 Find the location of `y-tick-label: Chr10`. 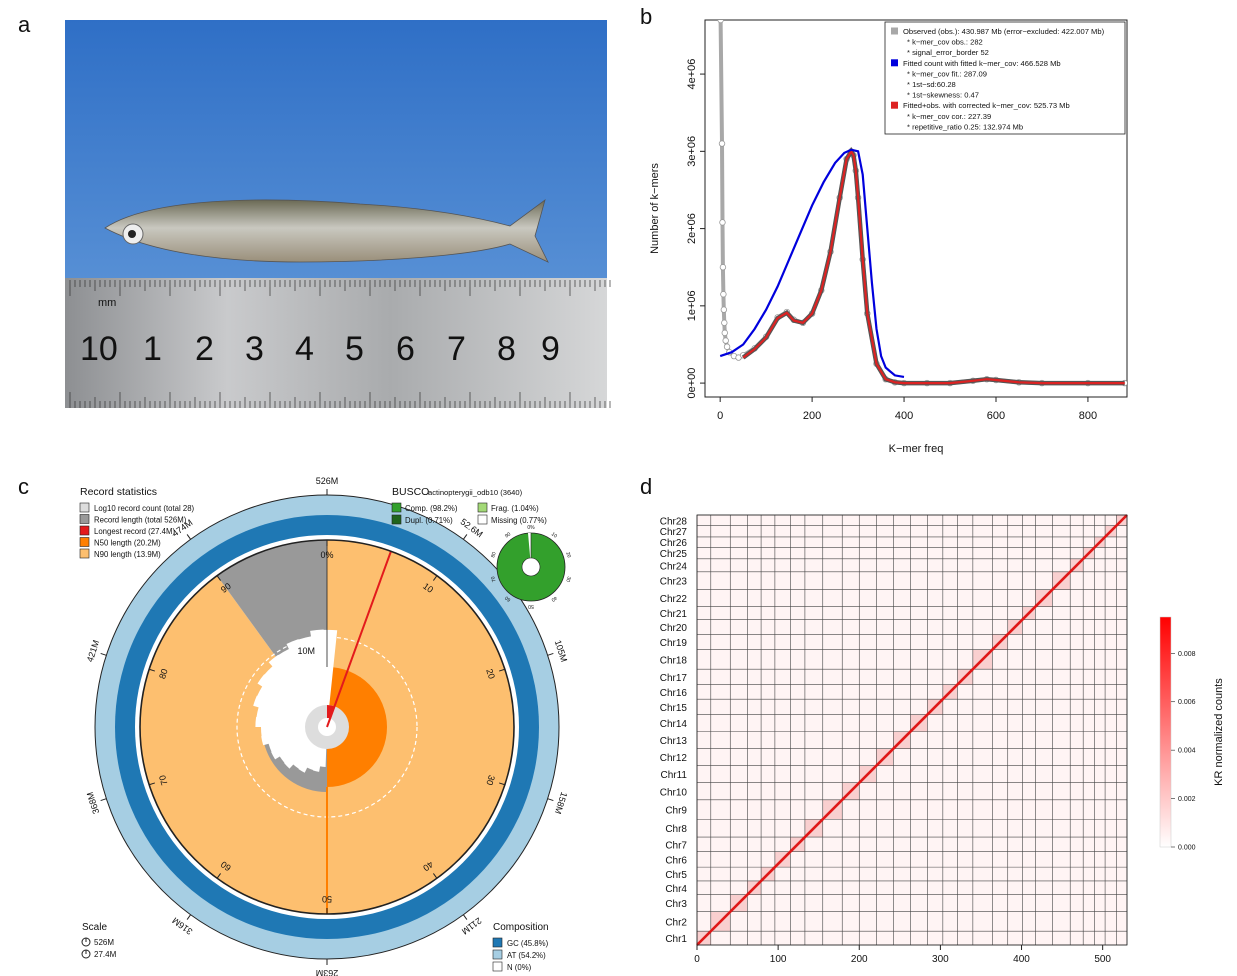

y-tick-label: Chr10 is located at coordinates (674, 792).